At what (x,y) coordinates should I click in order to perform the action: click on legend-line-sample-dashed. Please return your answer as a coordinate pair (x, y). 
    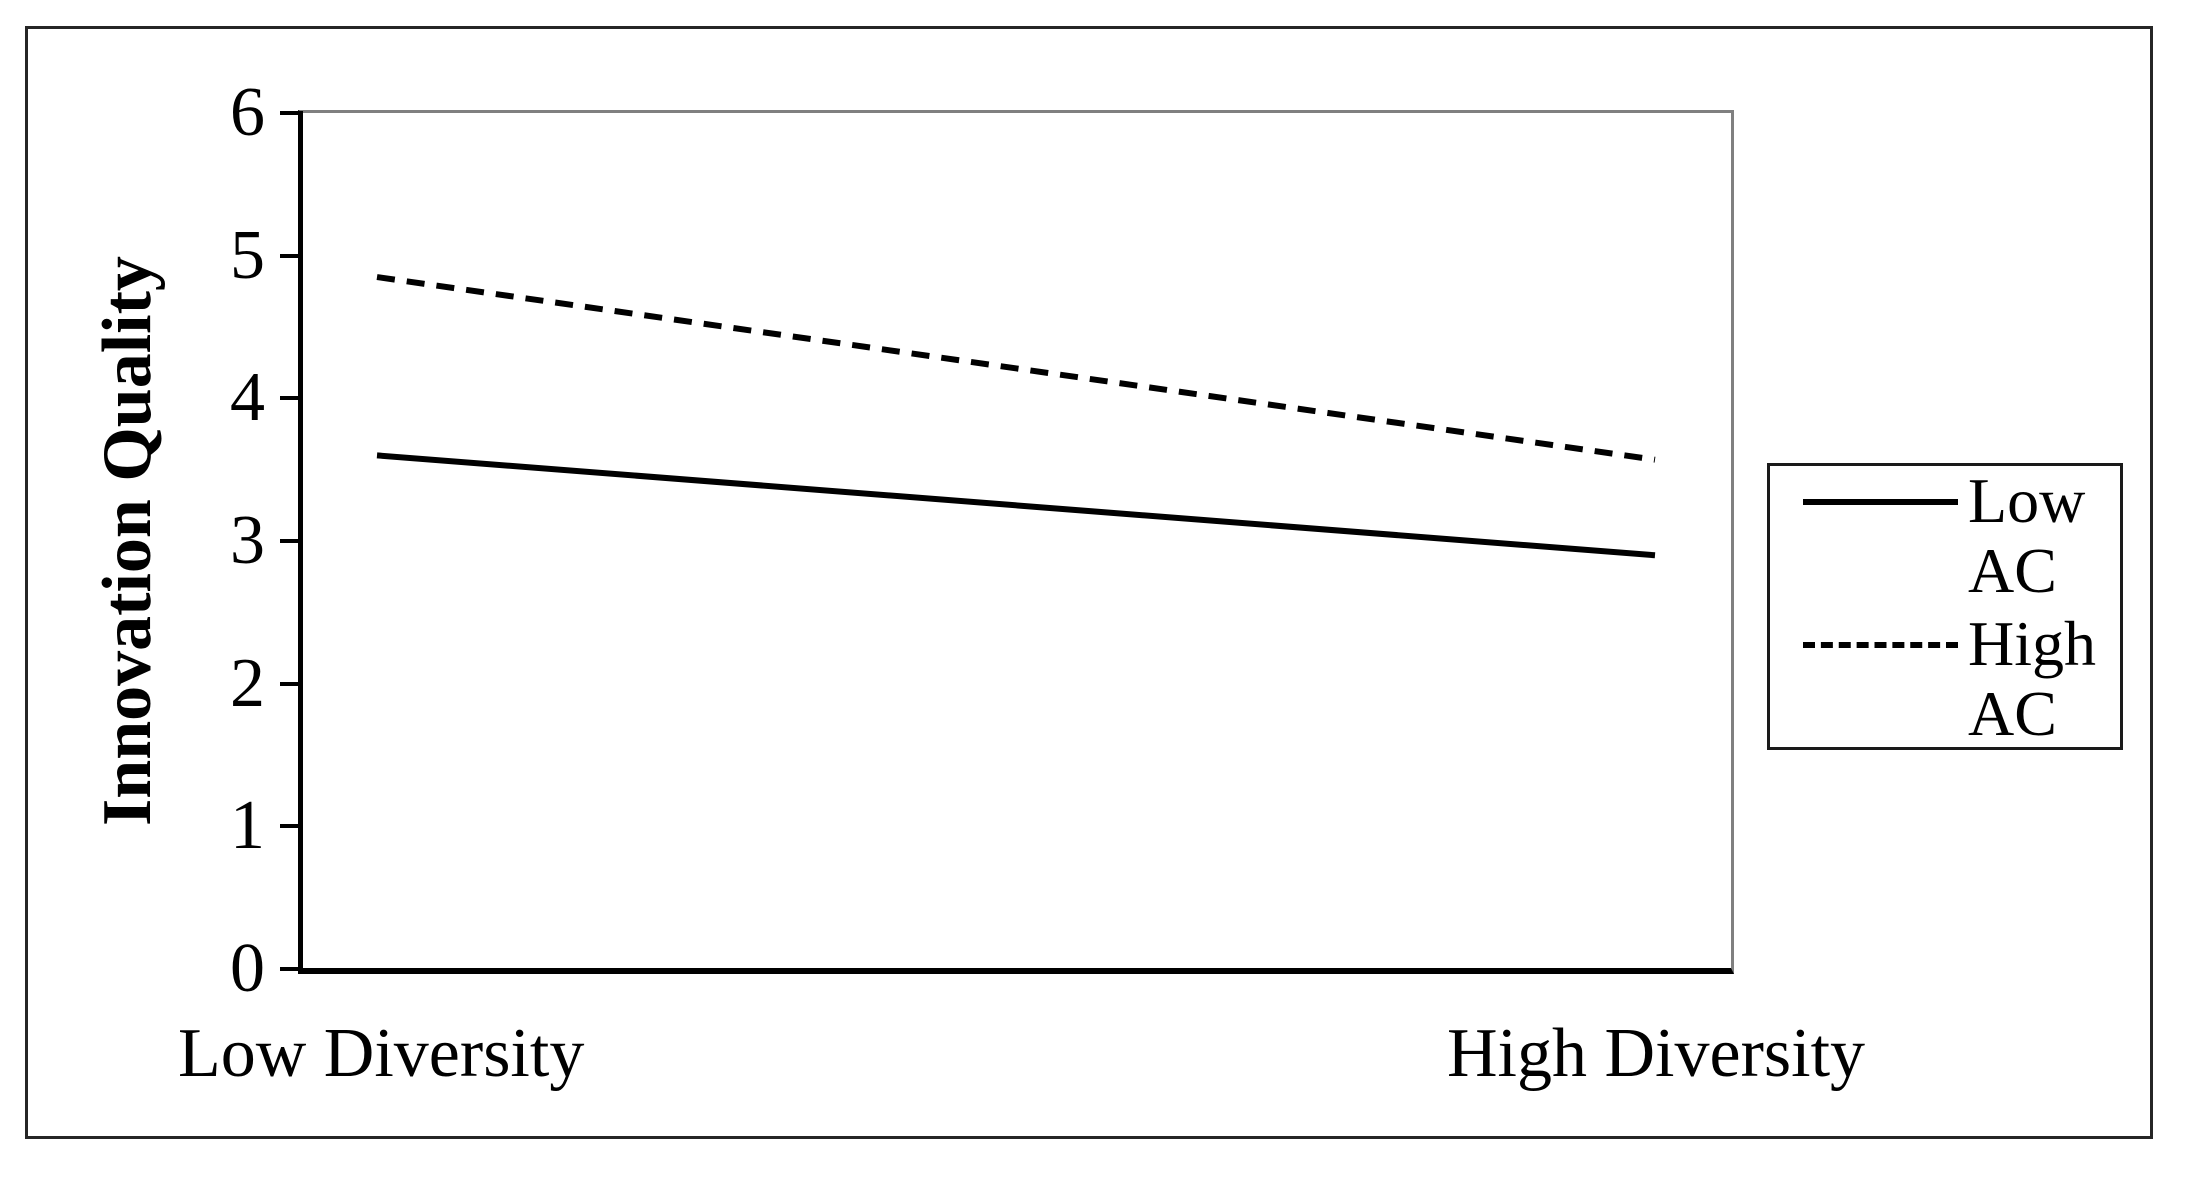
    Looking at the image, I should click on (1880, 645).